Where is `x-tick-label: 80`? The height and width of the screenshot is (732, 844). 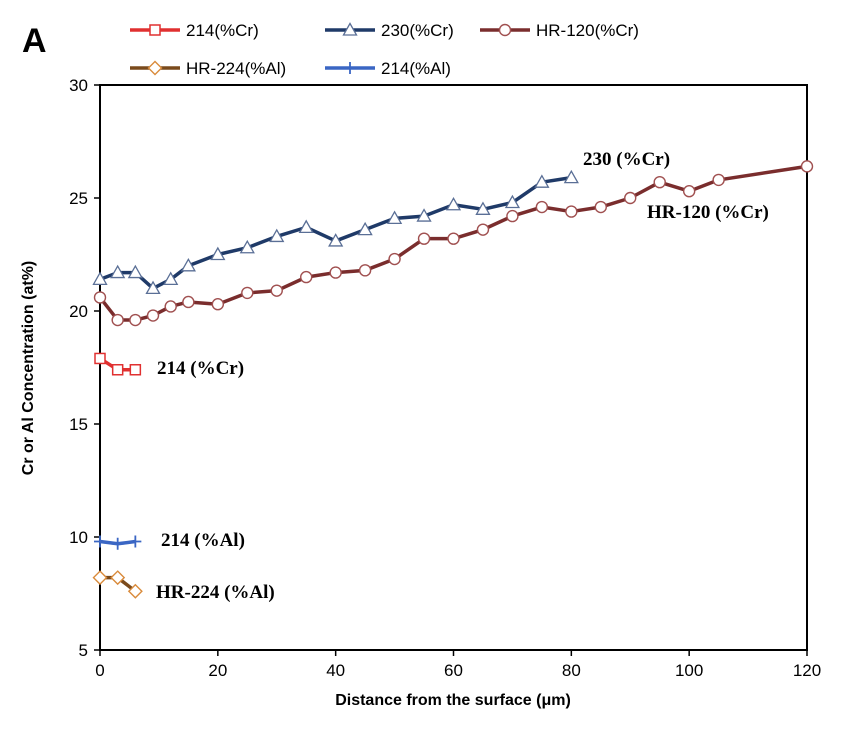
x-tick-label: 80 is located at coordinates (571, 670).